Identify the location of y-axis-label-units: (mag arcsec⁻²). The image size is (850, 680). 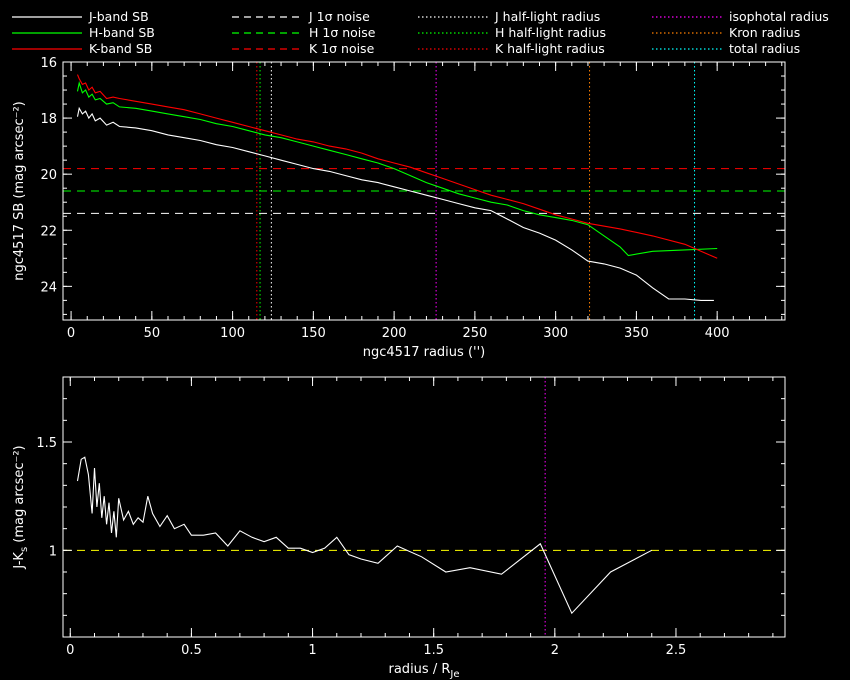
(19, 495).